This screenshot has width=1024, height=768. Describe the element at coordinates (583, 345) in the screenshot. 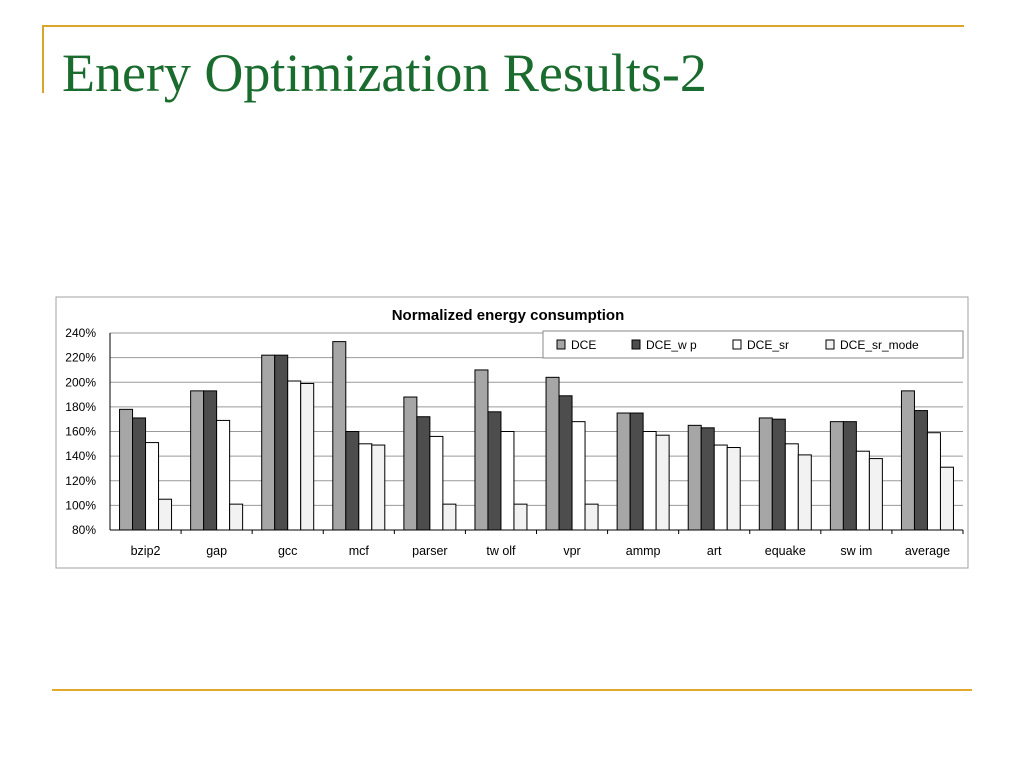

I see `legend-label: DCE` at that location.